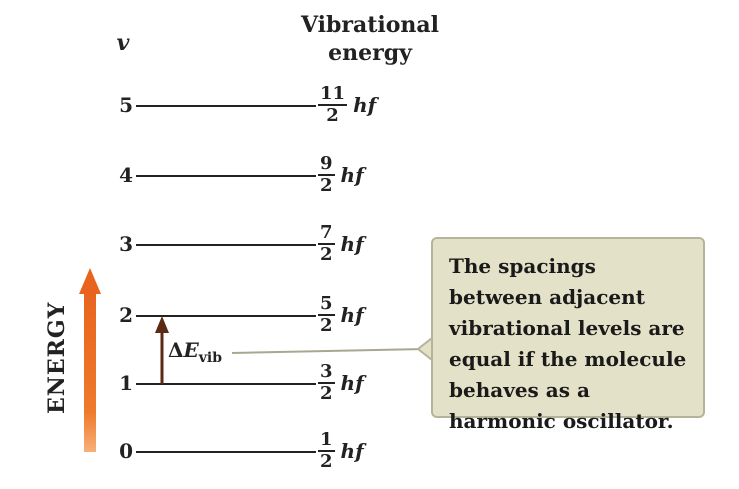  I want to click on fraction-numerator: 11, so click(333, 94).